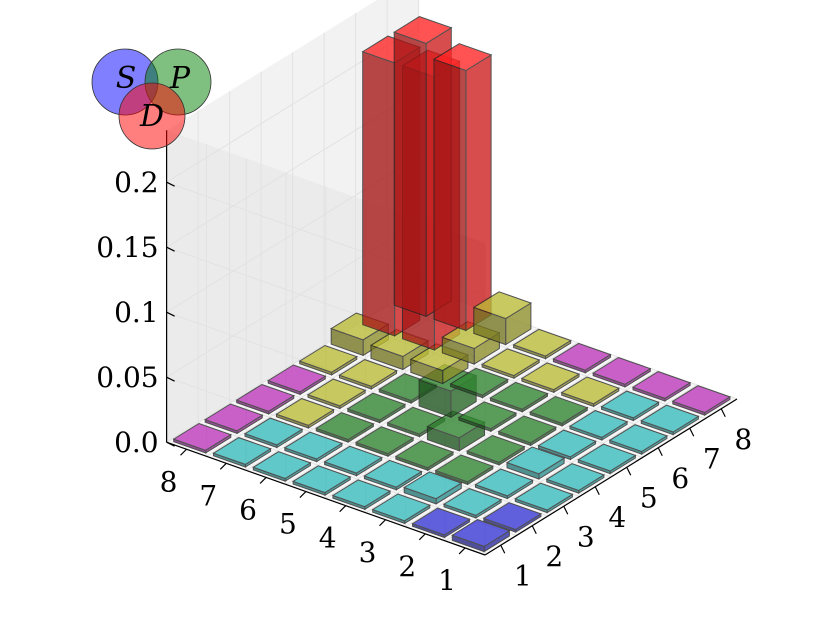  I want to click on legend-circle-d, so click(152, 116).